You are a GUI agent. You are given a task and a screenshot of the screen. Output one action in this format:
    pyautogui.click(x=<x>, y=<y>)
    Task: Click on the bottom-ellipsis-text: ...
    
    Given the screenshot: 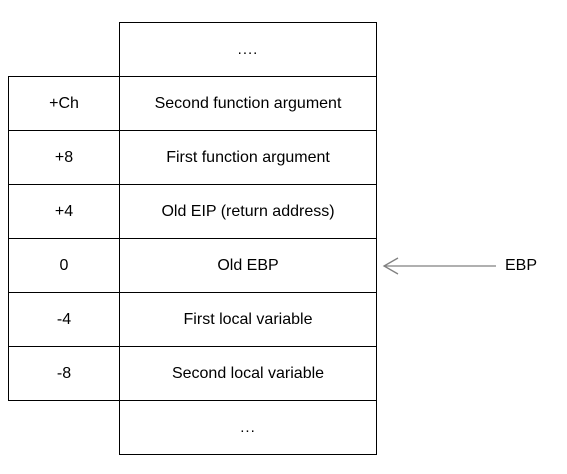 What is the action you would take?
    pyautogui.click(x=248, y=427)
    